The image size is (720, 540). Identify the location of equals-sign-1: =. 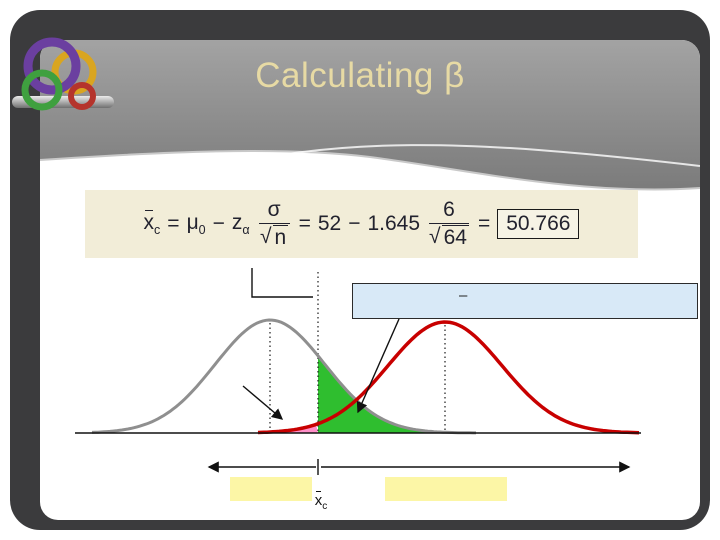
(173, 223).